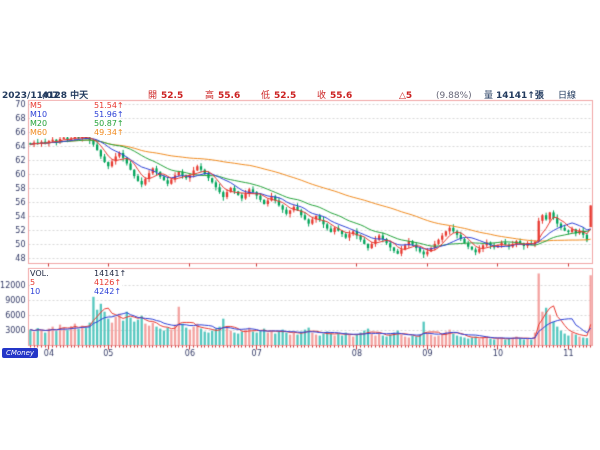 The width and height of the screenshot is (600, 450). What do you see at coordinates (20, 353) in the screenshot?
I see `cmoney-logo: CMoney` at bounding box center [20, 353].